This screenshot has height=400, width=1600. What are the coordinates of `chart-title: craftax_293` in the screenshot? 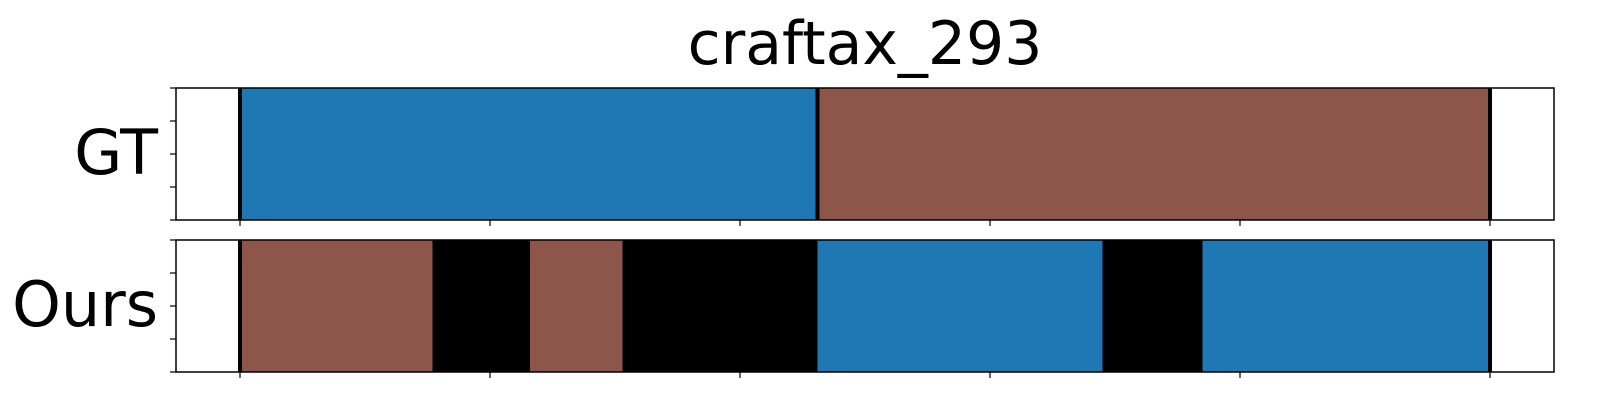 It's located at (865, 44).